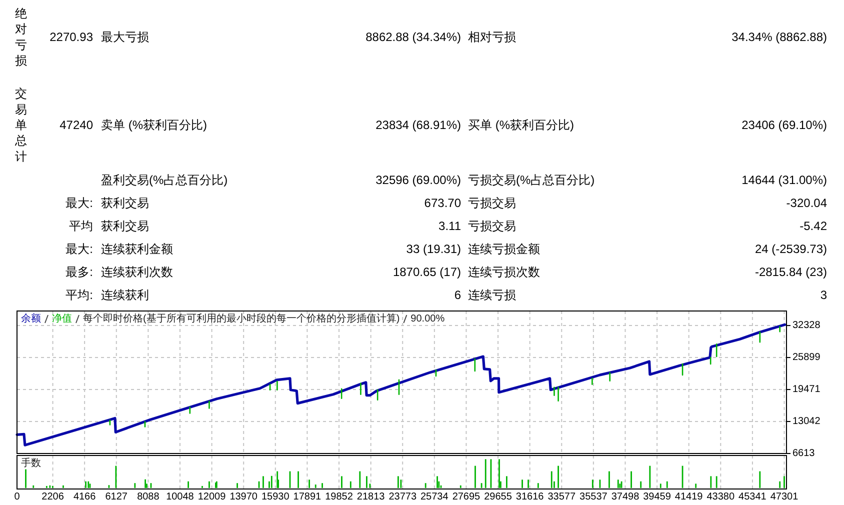 The width and height of the screenshot is (844, 505). Describe the element at coordinates (492, 295) in the screenshot. I see `text: 连续亏损` at that location.